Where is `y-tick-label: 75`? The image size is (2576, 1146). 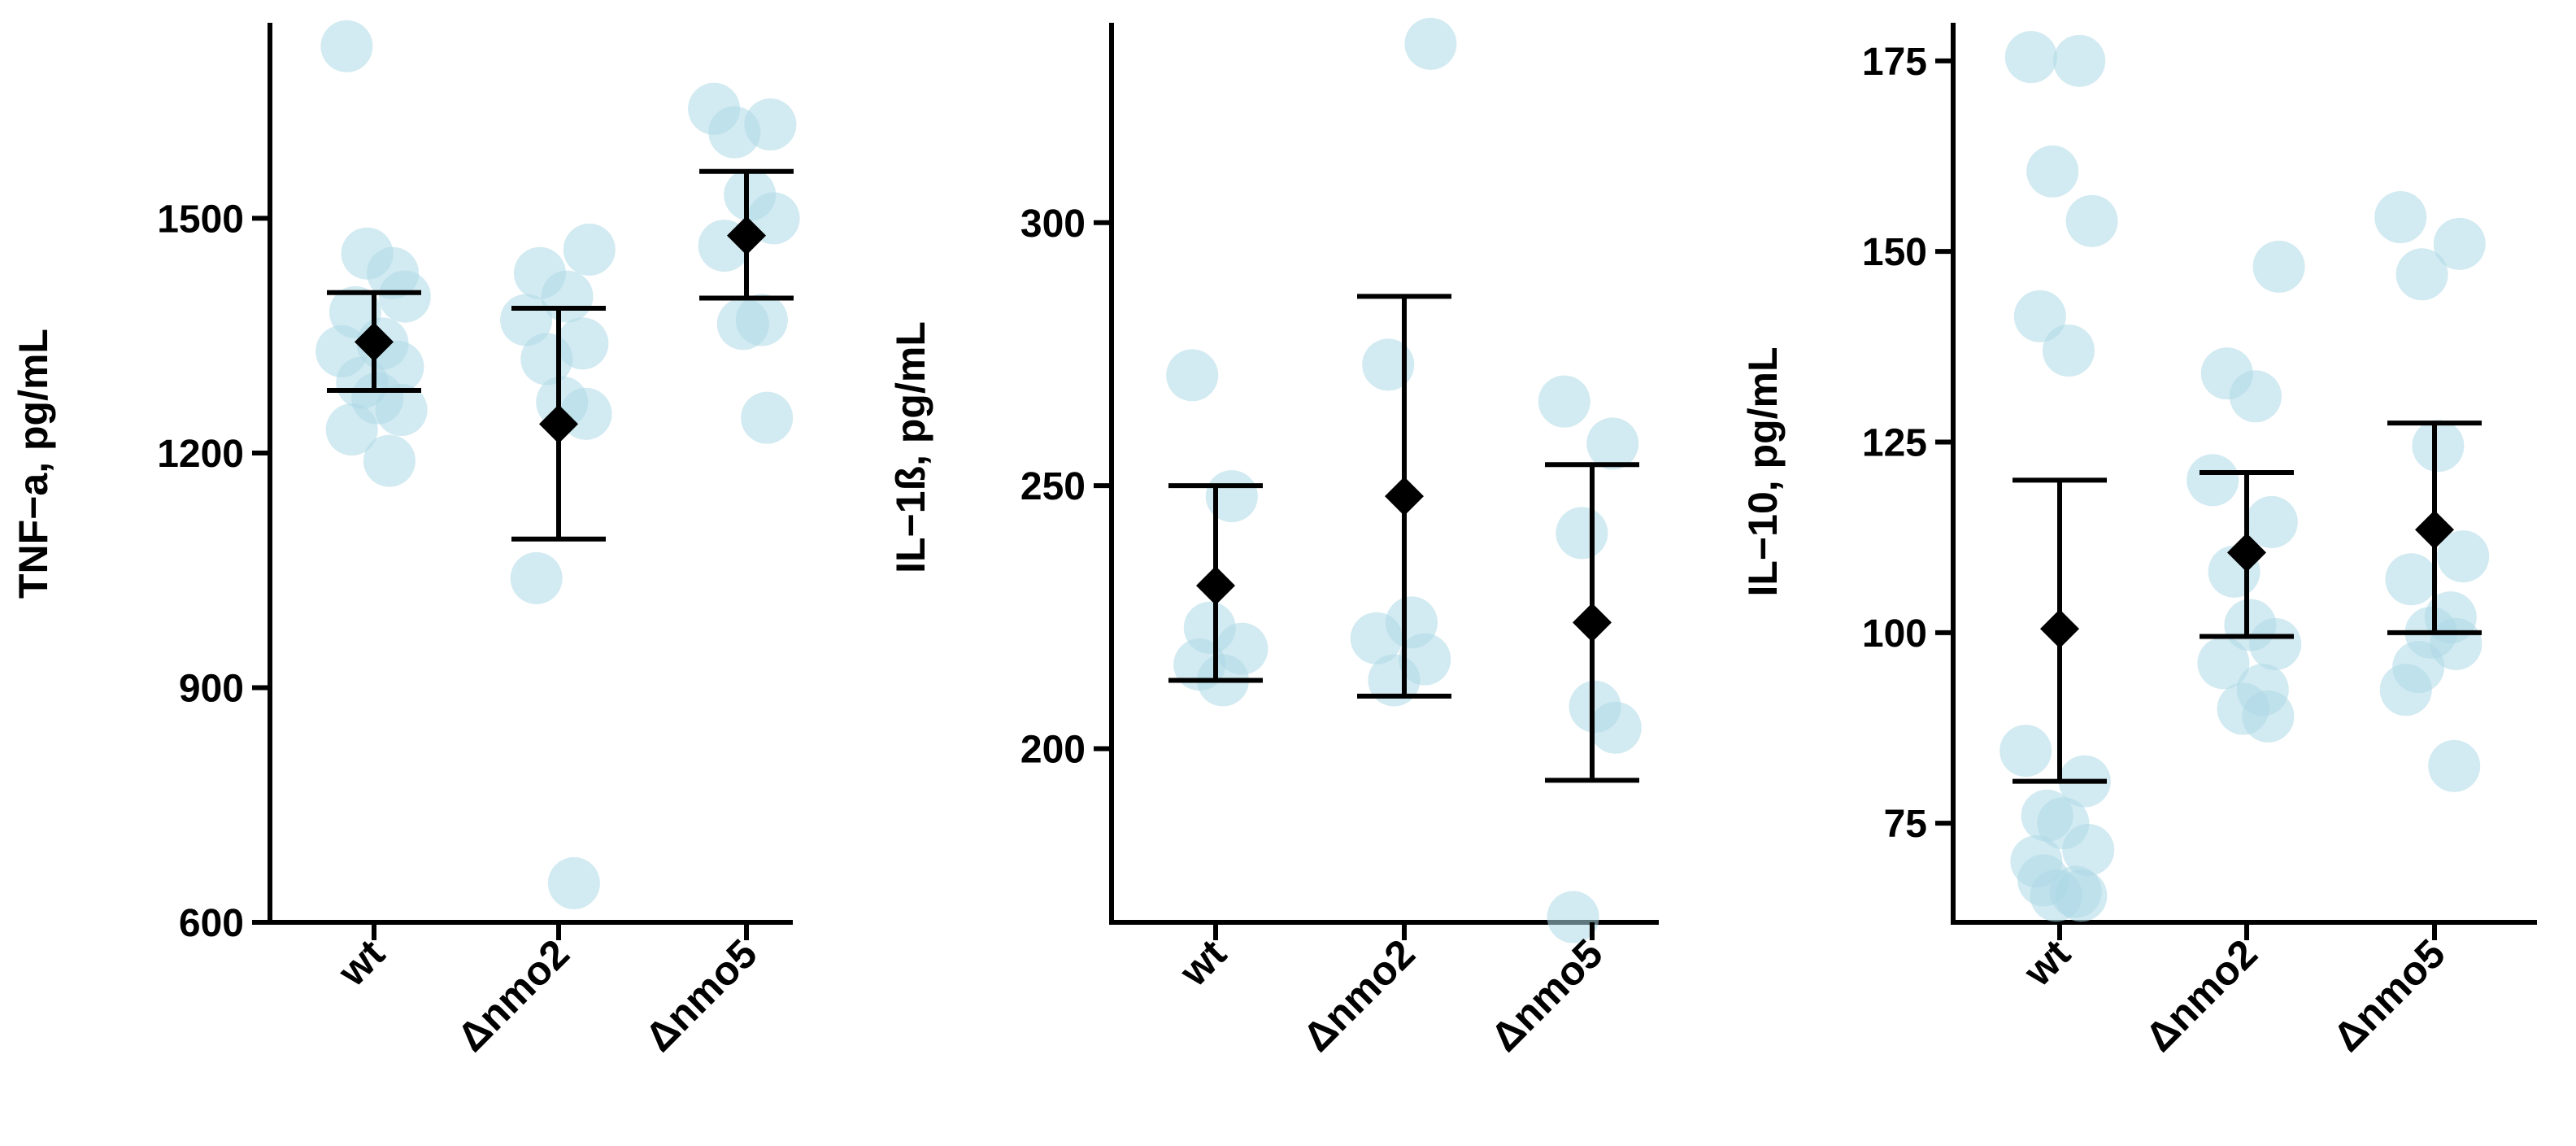 y-tick-label: 75 is located at coordinates (1905, 824).